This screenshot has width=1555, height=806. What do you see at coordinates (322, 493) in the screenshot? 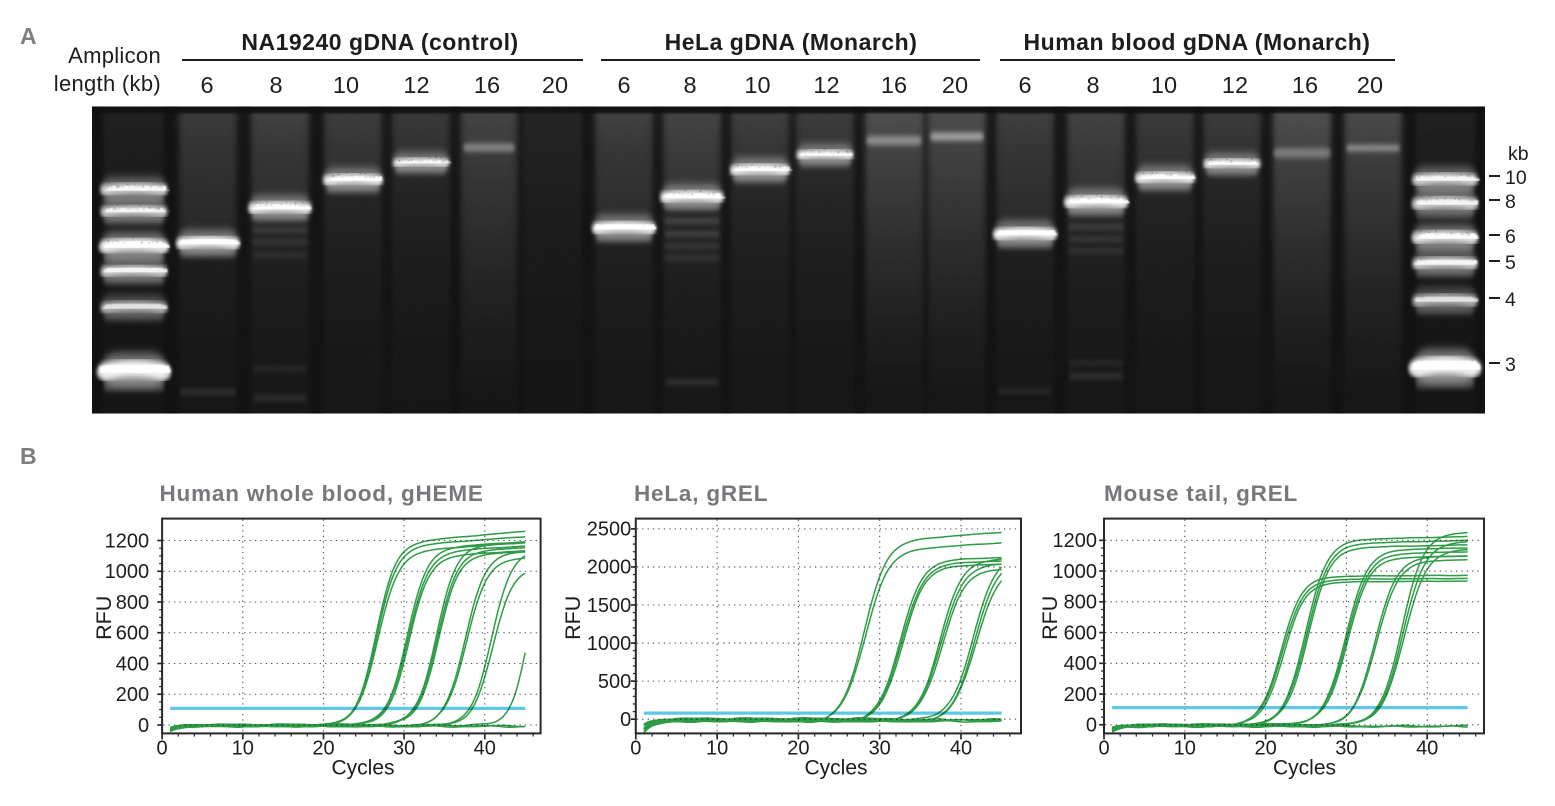
I see `svg-text: Human whole blood, gHEME` at bounding box center [322, 493].